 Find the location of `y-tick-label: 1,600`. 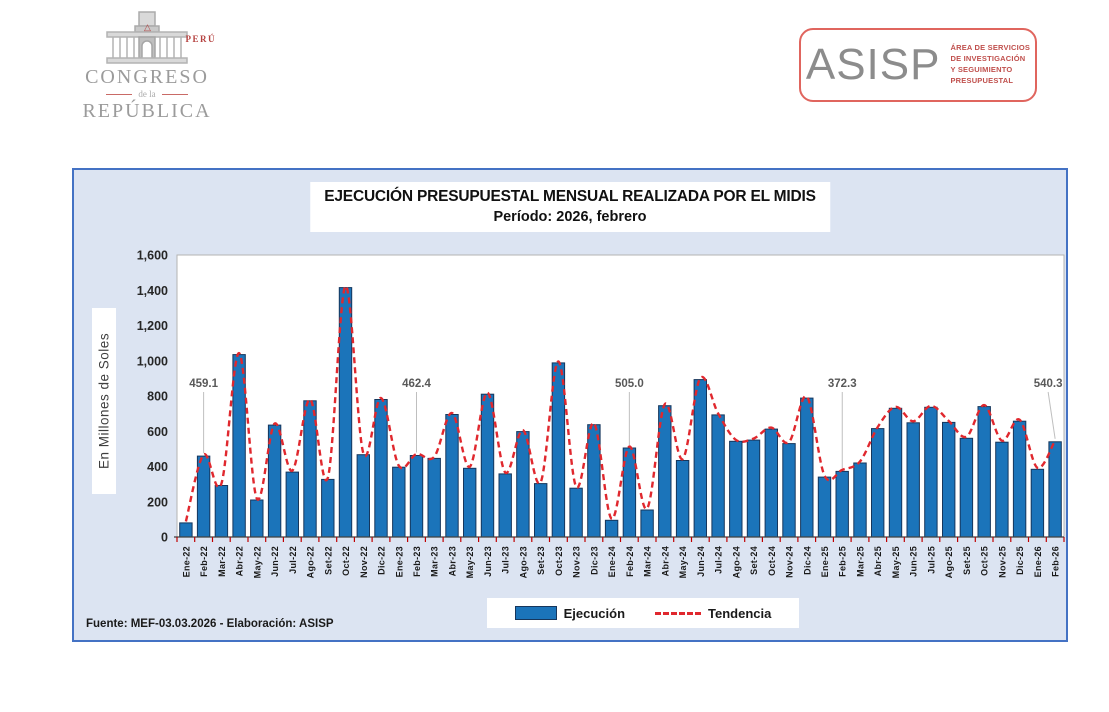

y-tick-label: 1,600 is located at coordinates (152, 256).